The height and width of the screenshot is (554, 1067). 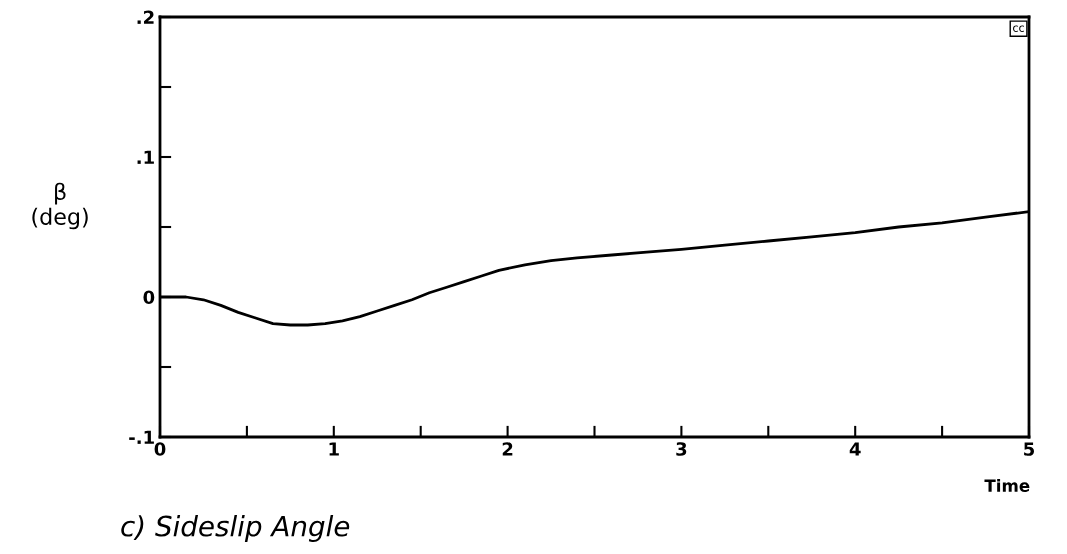 What do you see at coordinates (141, 437) in the screenshot?
I see `y-tick-label: -.1` at bounding box center [141, 437].